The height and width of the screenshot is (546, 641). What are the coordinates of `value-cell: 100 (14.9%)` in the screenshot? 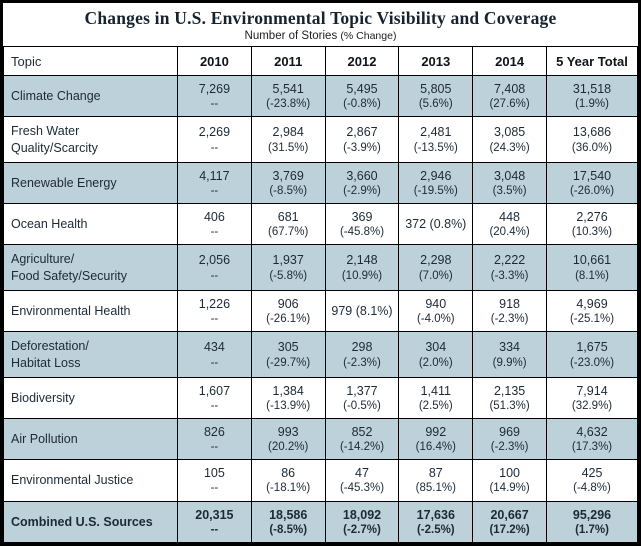 It's located at (509, 480).